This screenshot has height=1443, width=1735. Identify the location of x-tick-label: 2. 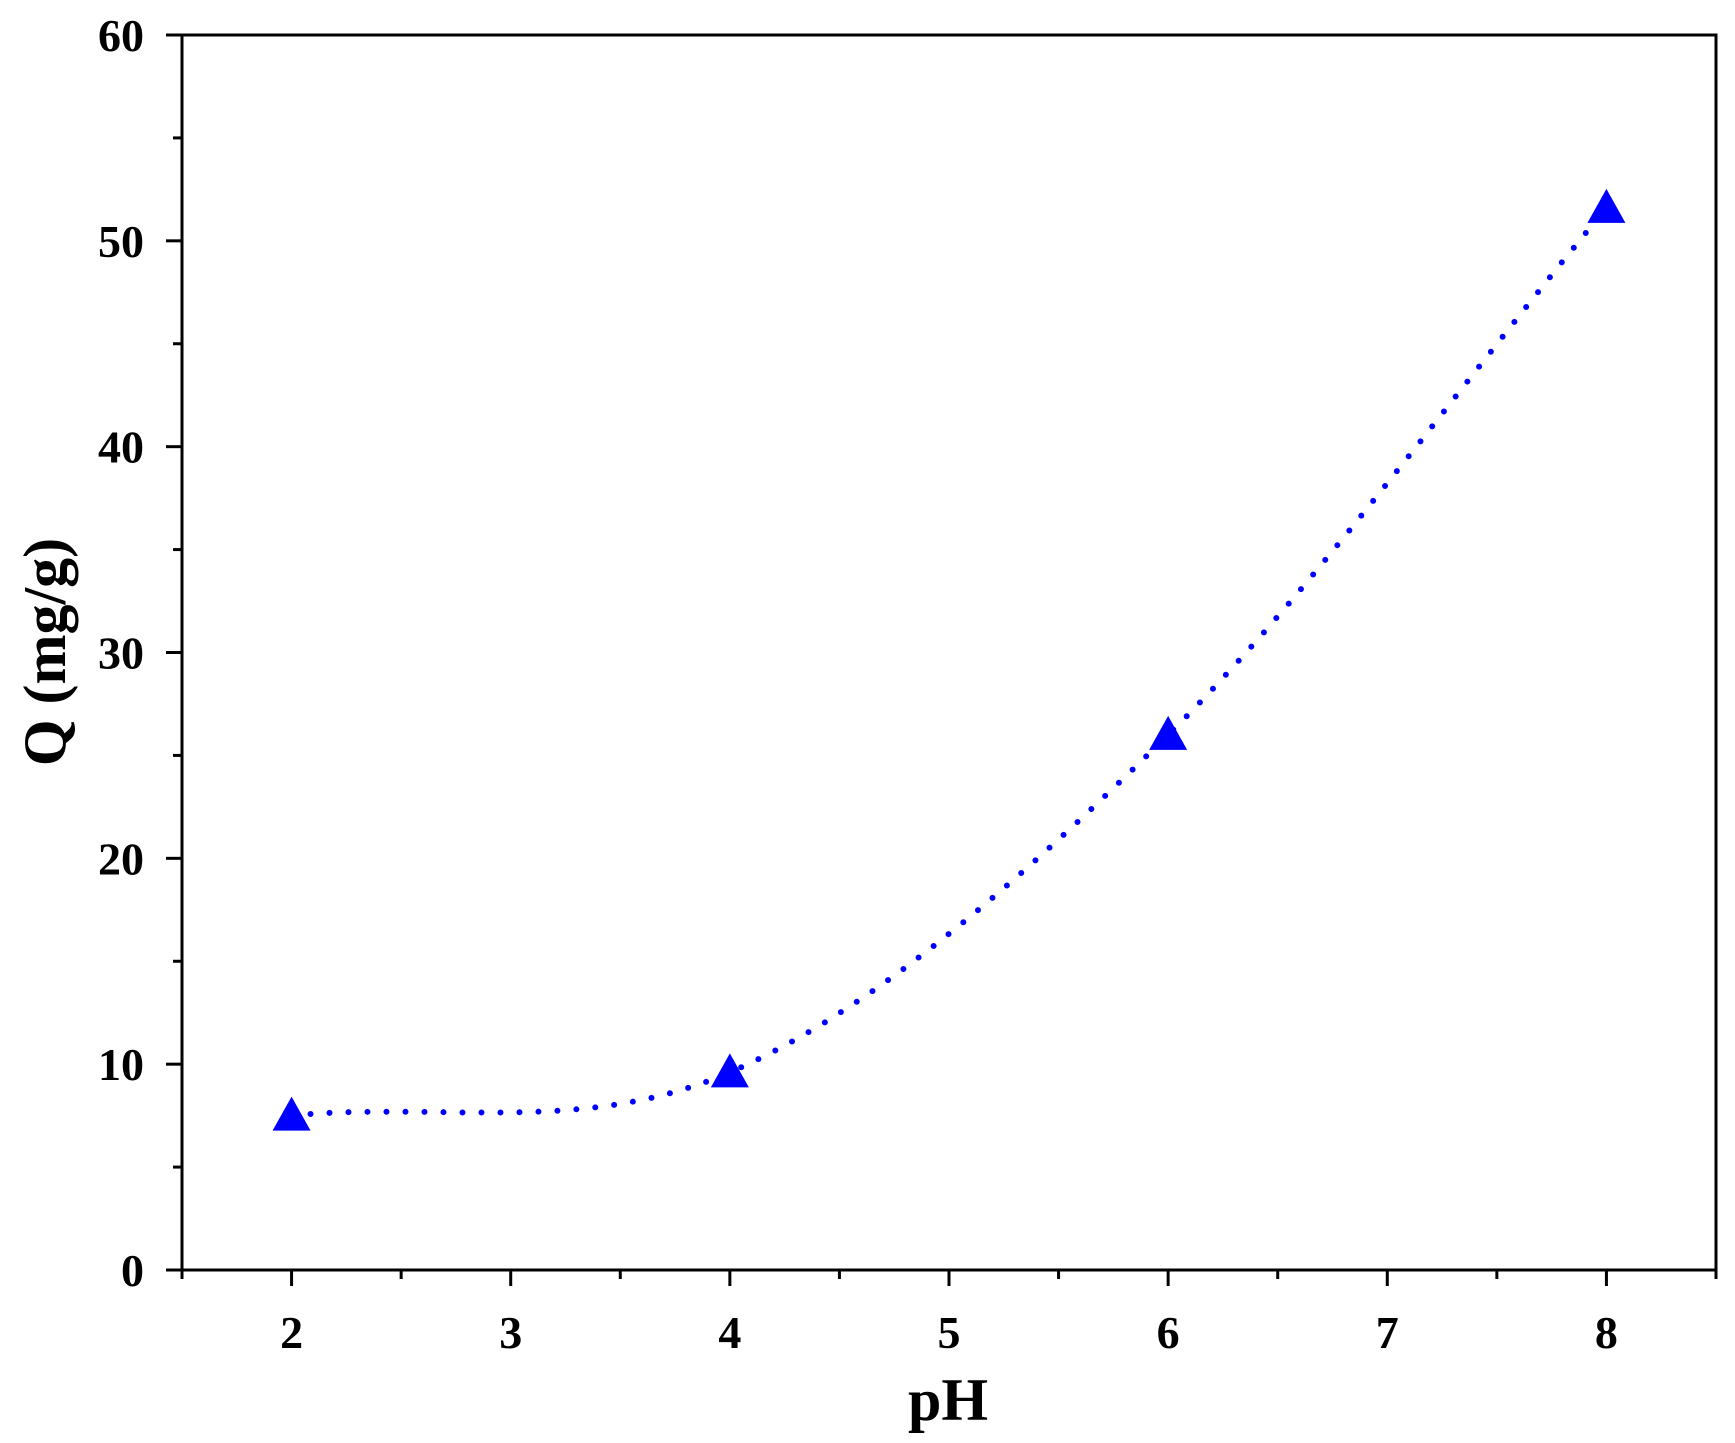
(291, 1332).